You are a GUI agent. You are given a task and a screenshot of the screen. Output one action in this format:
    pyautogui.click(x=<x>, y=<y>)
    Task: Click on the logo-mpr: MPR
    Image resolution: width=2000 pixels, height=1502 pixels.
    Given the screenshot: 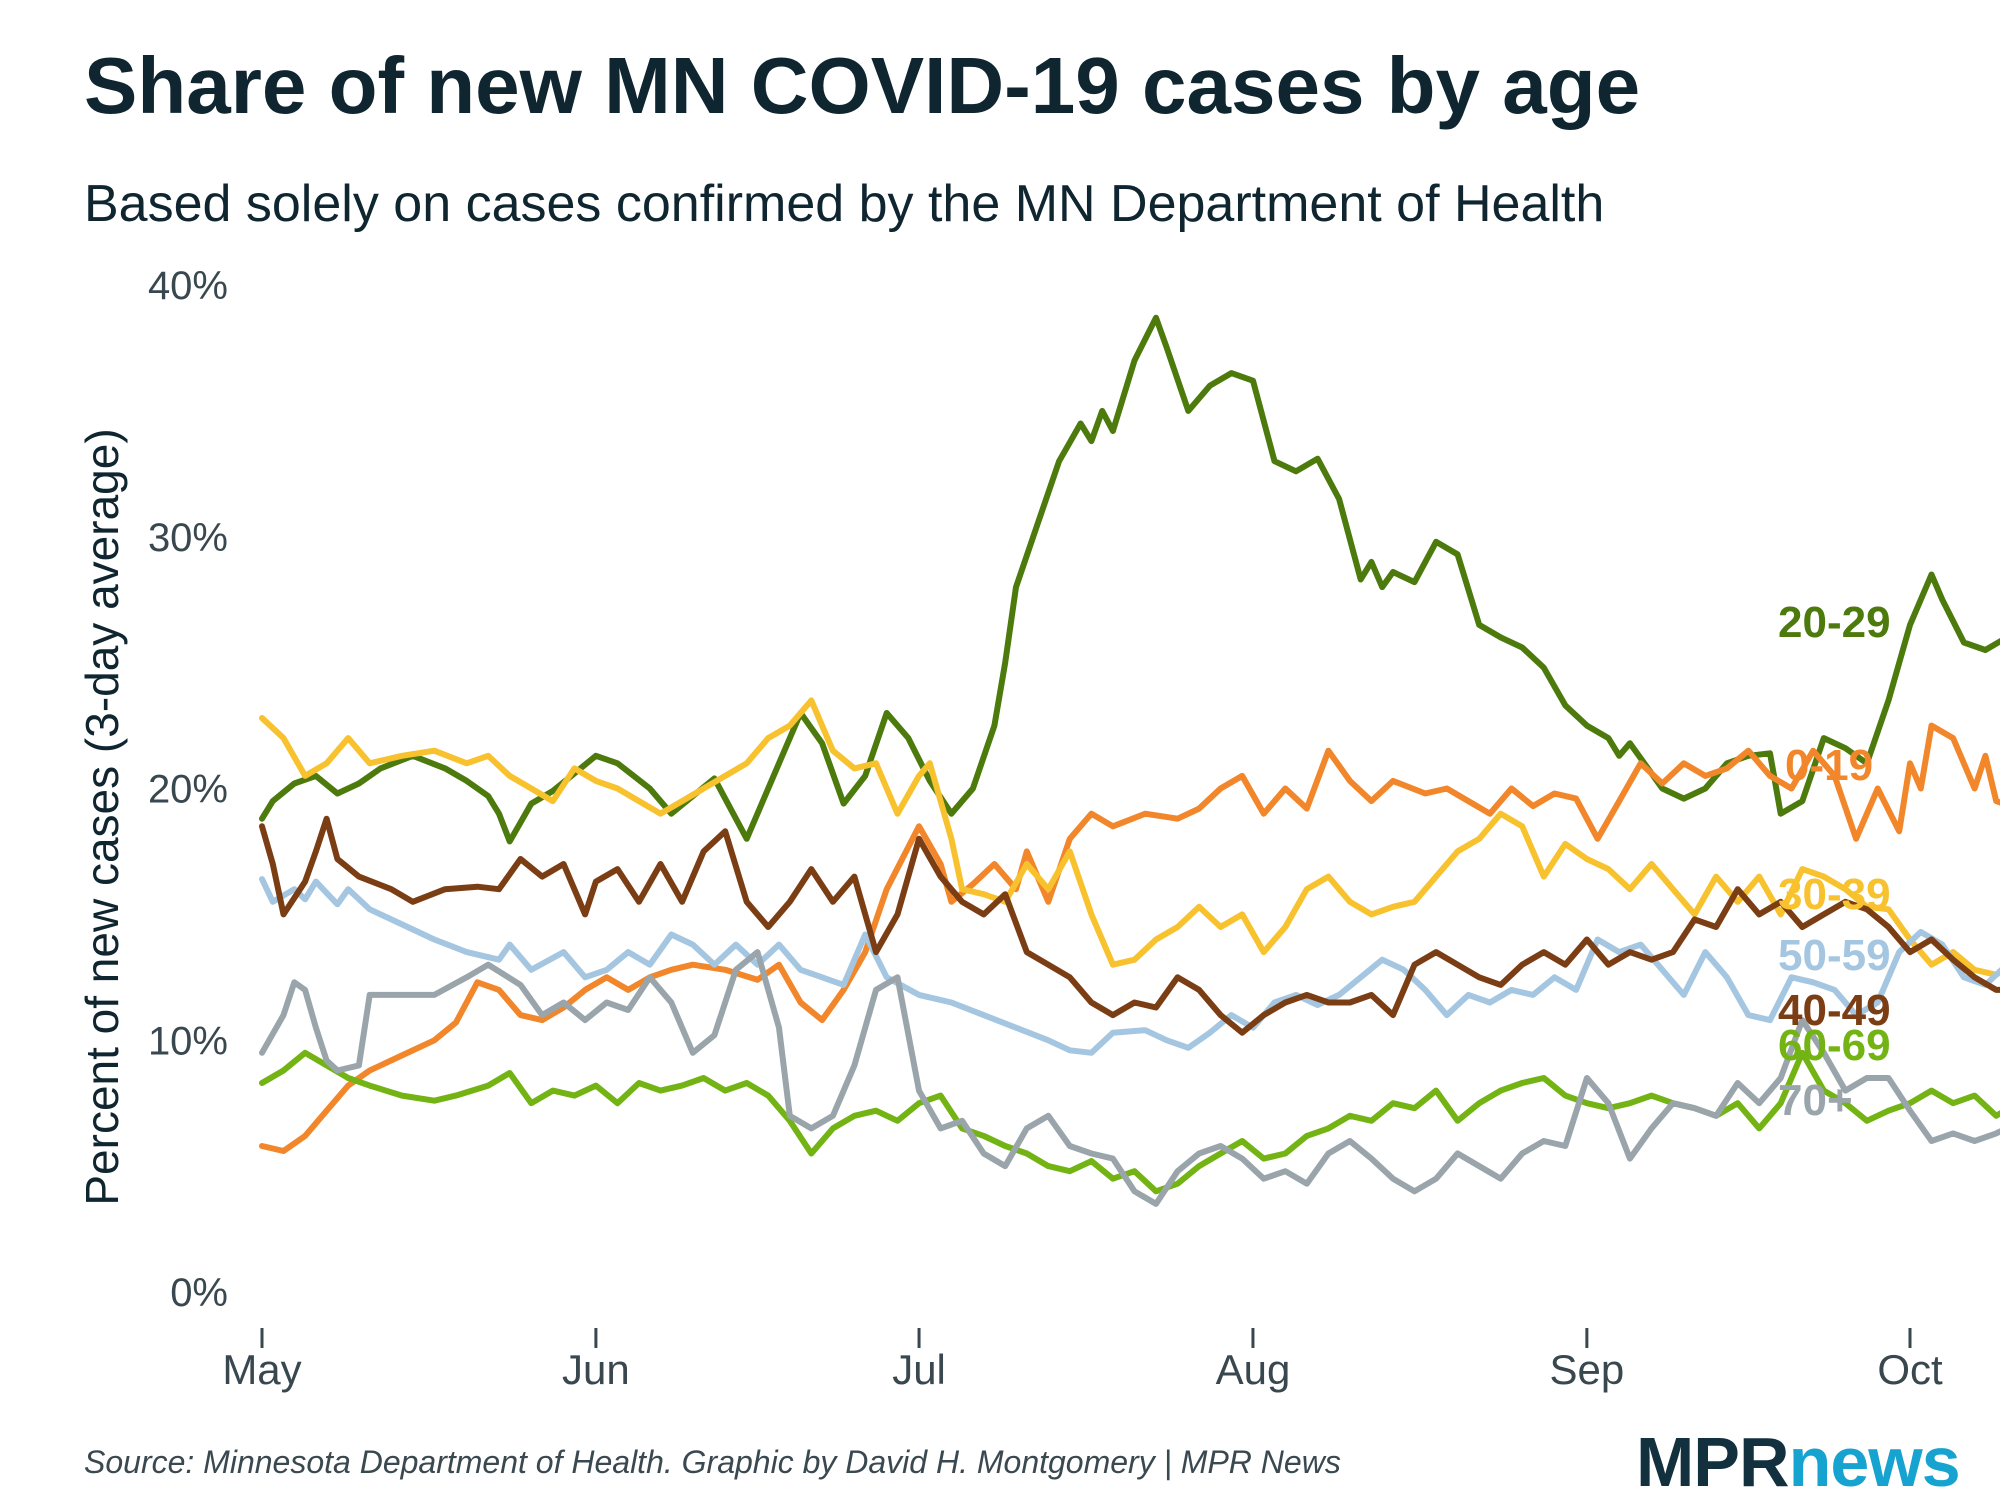 What is the action you would take?
    pyautogui.click(x=1713, y=1462)
    